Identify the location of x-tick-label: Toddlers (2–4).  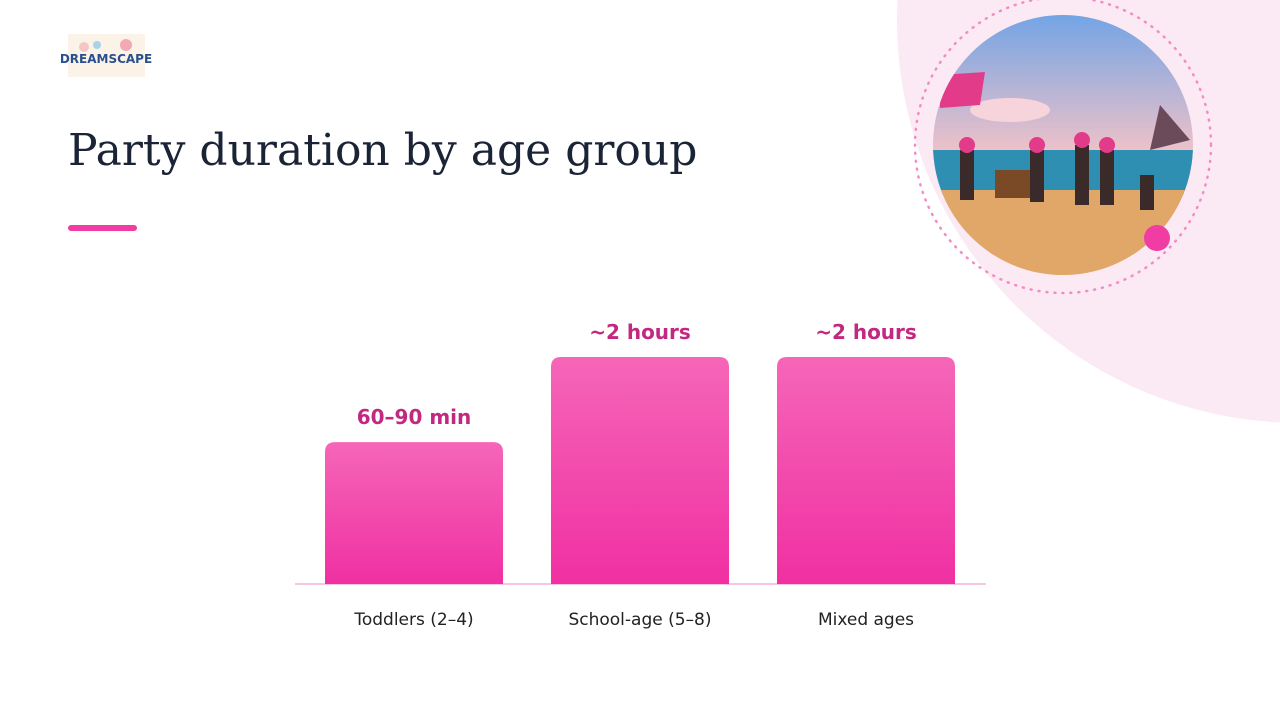
(413, 620).